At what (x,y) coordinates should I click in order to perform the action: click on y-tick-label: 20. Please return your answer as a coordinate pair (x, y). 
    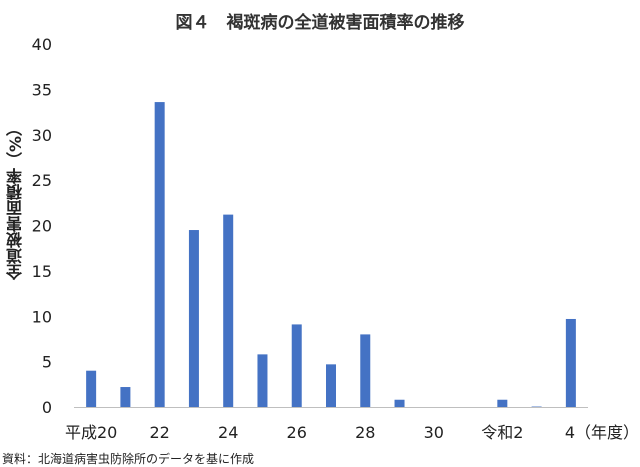
    Looking at the image, I should click on (42, 226).